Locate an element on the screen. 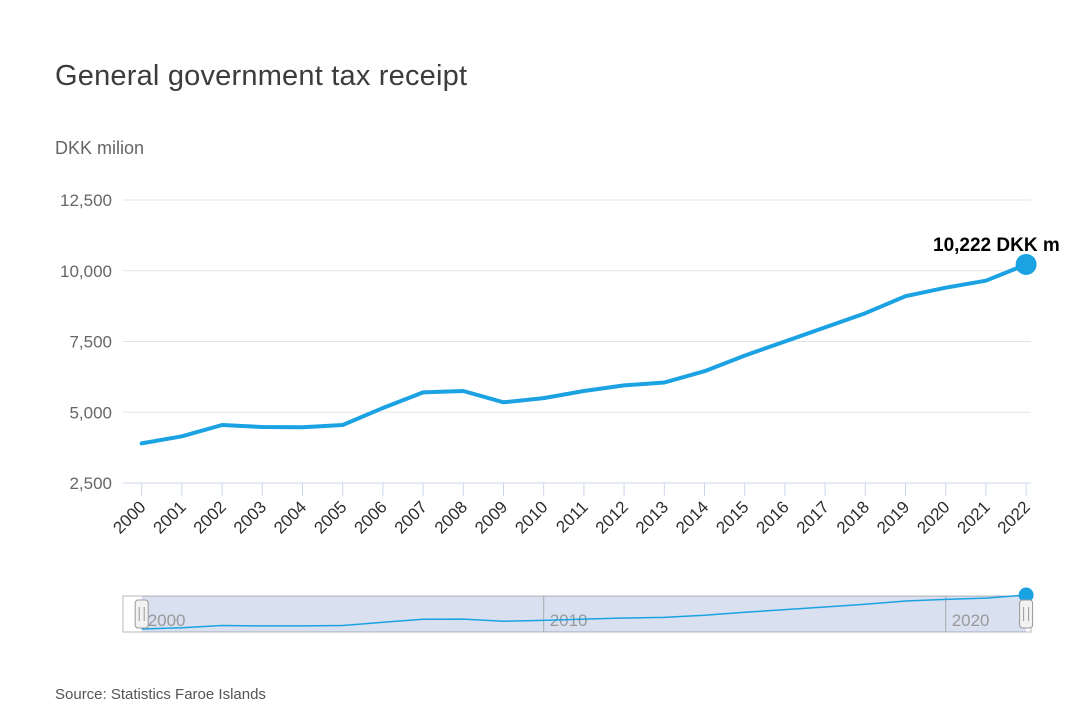 The width and height of the screenshot is (1080, 720). chart-title: General government tax receipt is located at coordinates (261, 76).